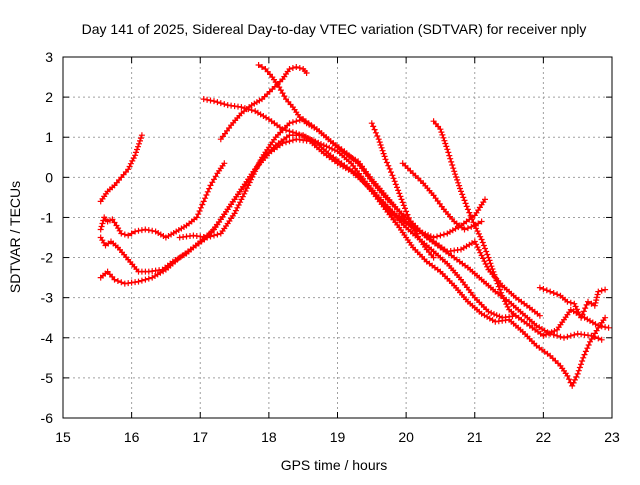 Image resolution: width=640 pixels, height=485 pixels. What do you see at coordinates (63, 437) in the screenshot?
I see `x-tick-label: 15` at bounding box center [63, 437].